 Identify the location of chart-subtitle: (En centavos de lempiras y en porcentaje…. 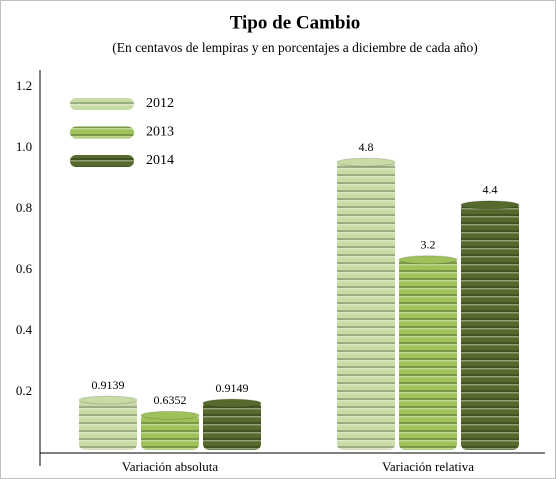
(294, 47).